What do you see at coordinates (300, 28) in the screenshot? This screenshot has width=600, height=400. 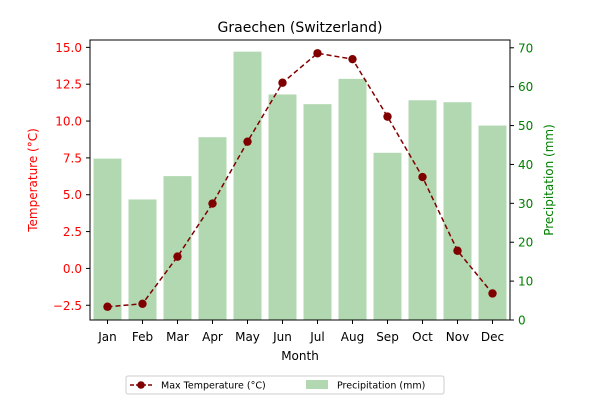 I see `chart-title: Graechen (Switzerland)` at bounding box center [300, 28].